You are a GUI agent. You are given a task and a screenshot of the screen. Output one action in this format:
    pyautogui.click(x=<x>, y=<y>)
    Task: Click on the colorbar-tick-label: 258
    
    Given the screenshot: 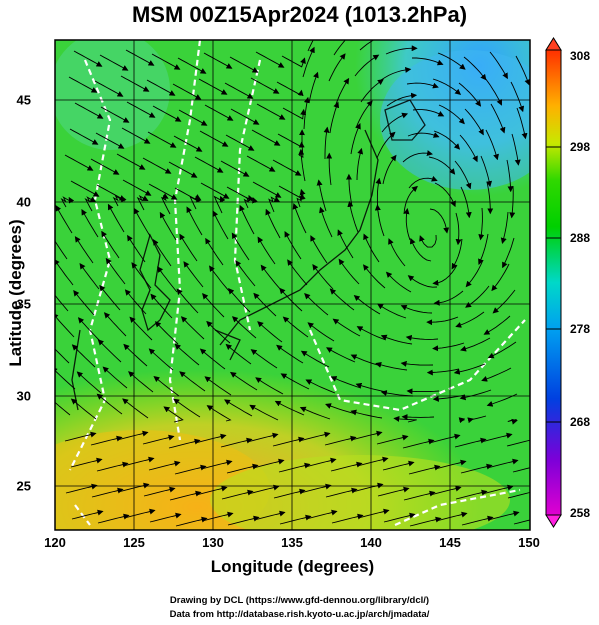 What is the action you would take?
    pyautogui.click(x=580, y=513)
    